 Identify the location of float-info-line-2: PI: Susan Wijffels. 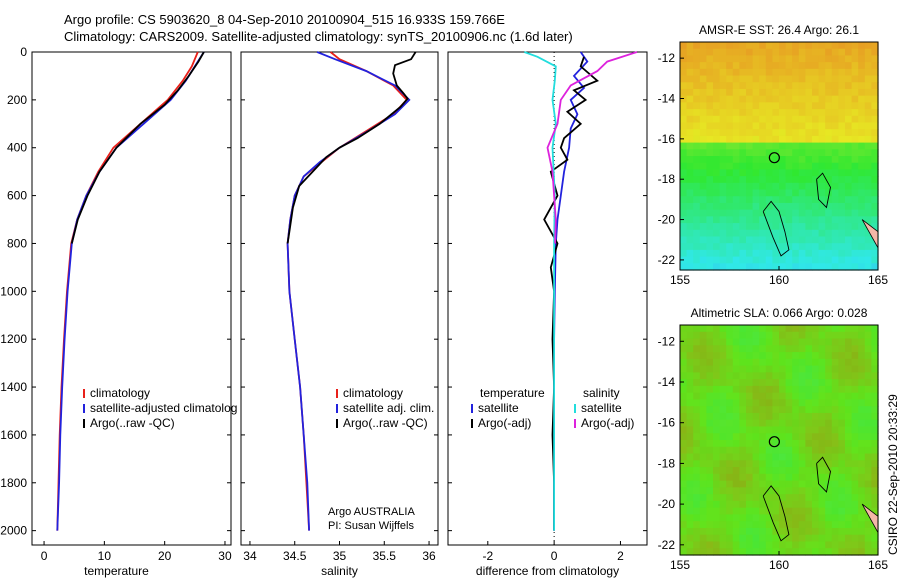
(371, 526).